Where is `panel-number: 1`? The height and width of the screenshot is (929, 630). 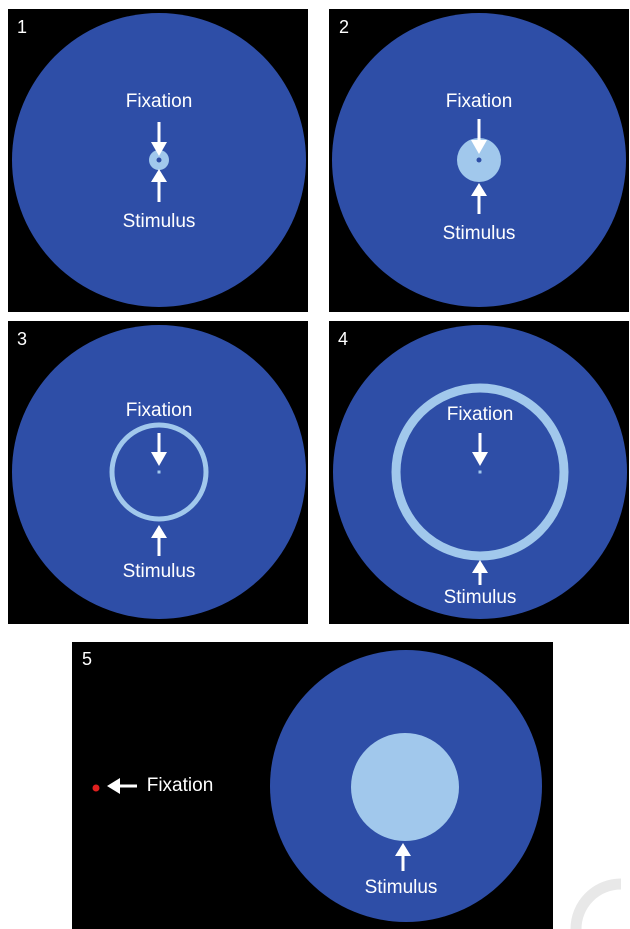
panel-number: 1 is located at coordinates (22, 27).